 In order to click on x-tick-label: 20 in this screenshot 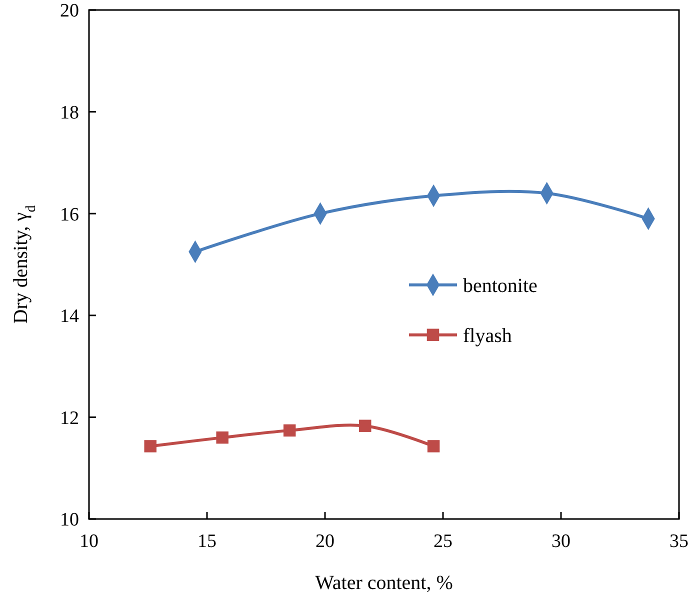, I will do `click(325, 541)`.